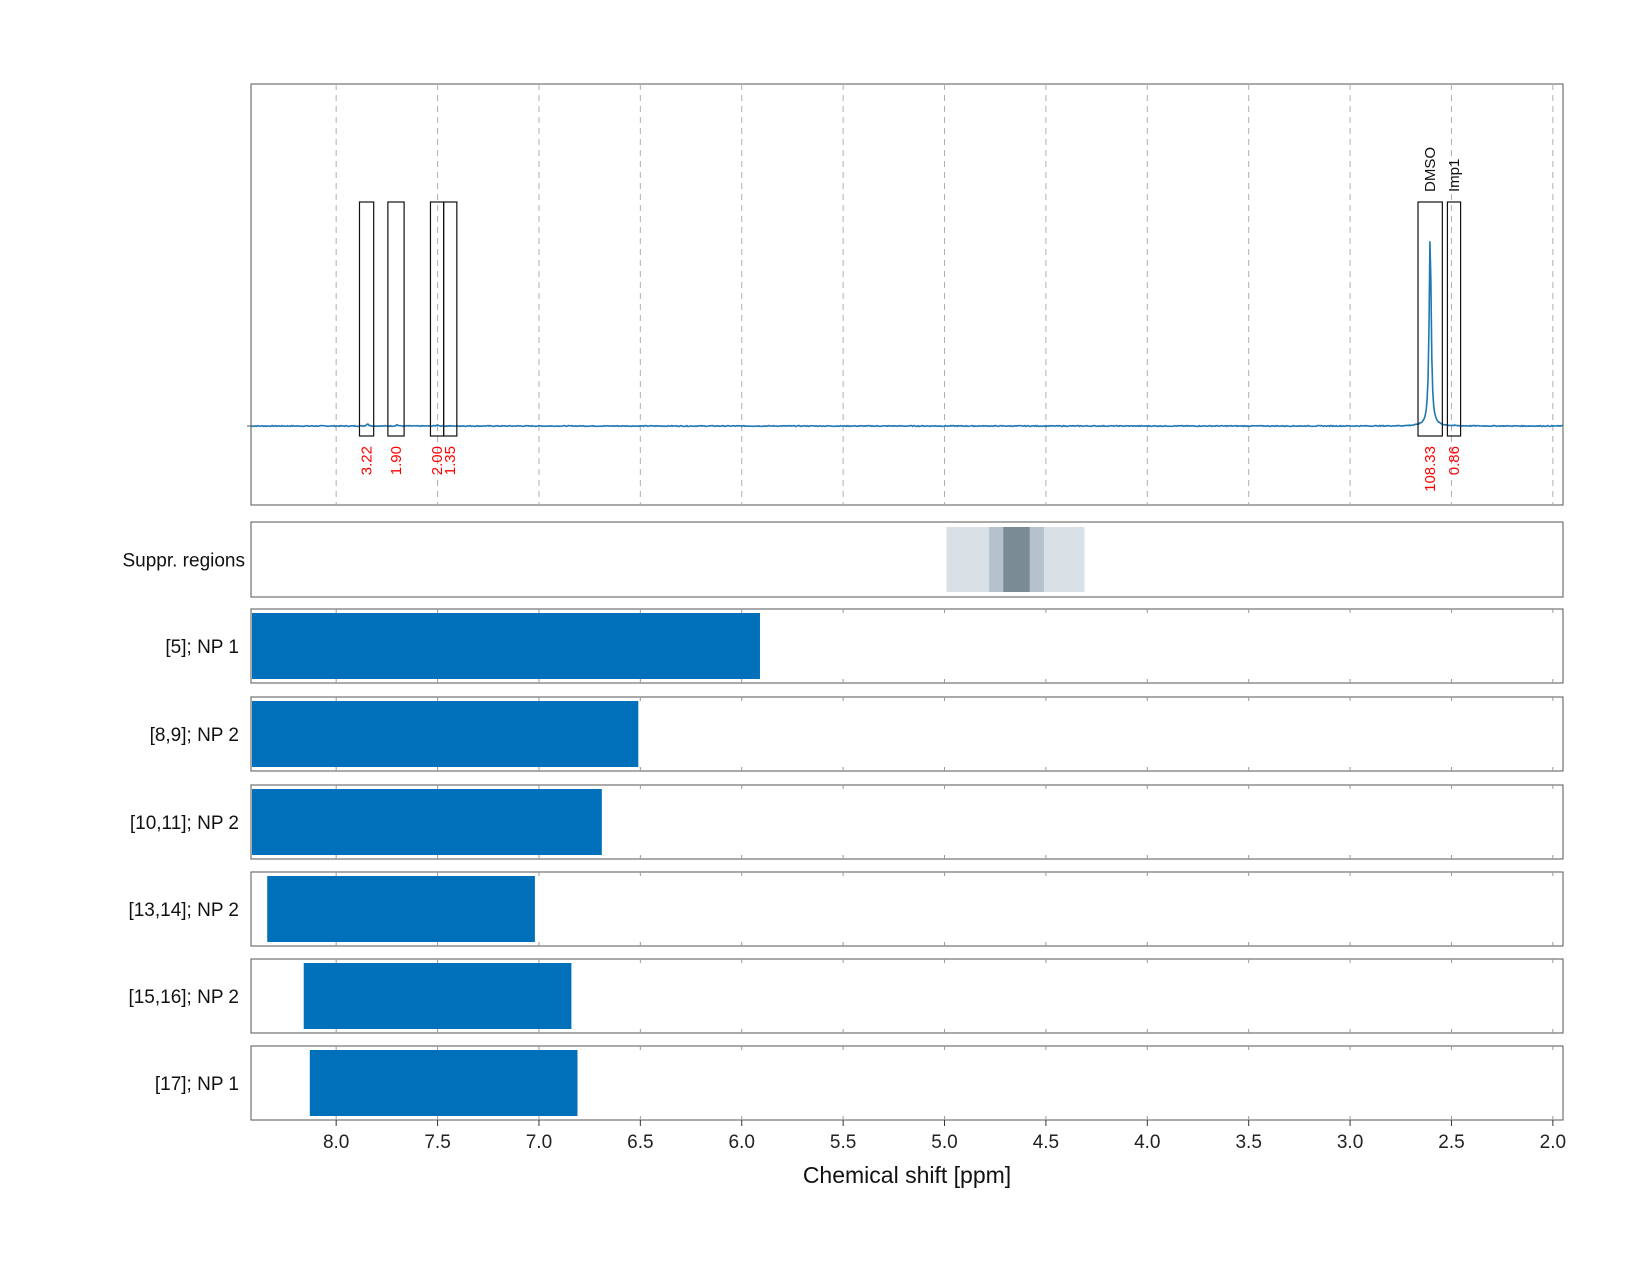 The height and width of the screenshot is (1275, 1651). I want to click on integral-region: 3.22, so click(367, 338).